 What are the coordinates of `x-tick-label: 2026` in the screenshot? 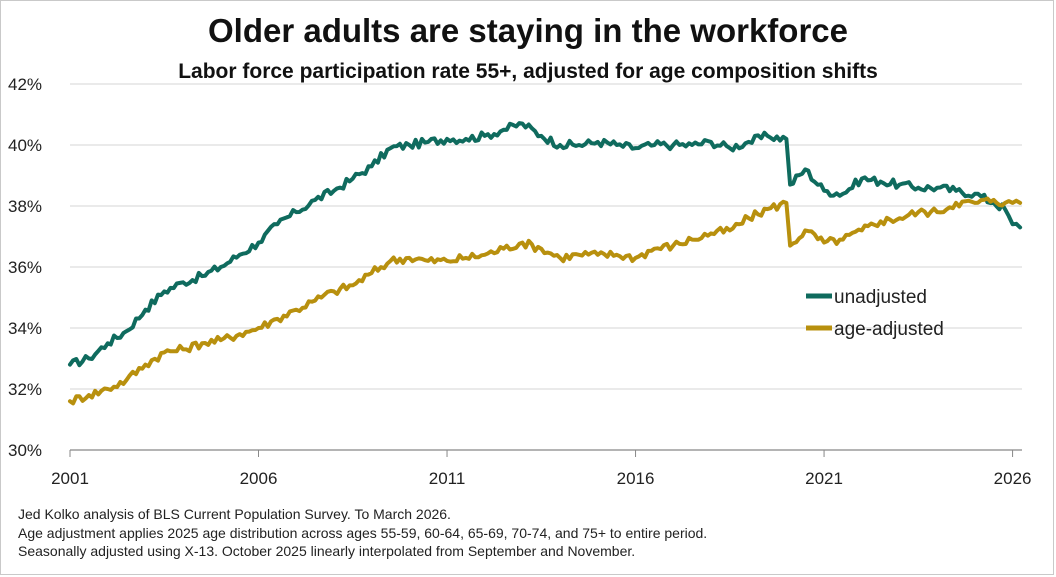 It's located at (1013, 478).